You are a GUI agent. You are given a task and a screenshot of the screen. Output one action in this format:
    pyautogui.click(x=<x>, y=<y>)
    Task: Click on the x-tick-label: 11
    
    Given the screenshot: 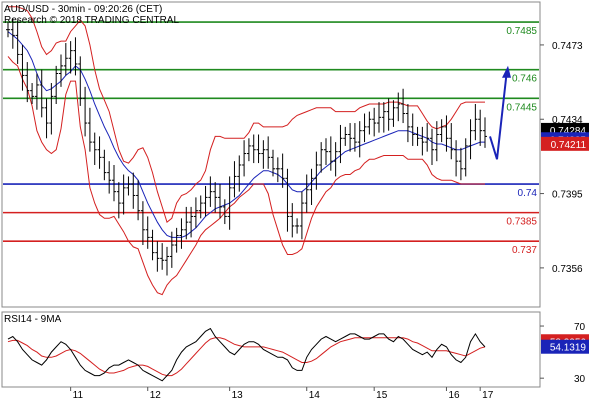 What is the action you would take?
    pyautogui.click(x=78, y=395)
    